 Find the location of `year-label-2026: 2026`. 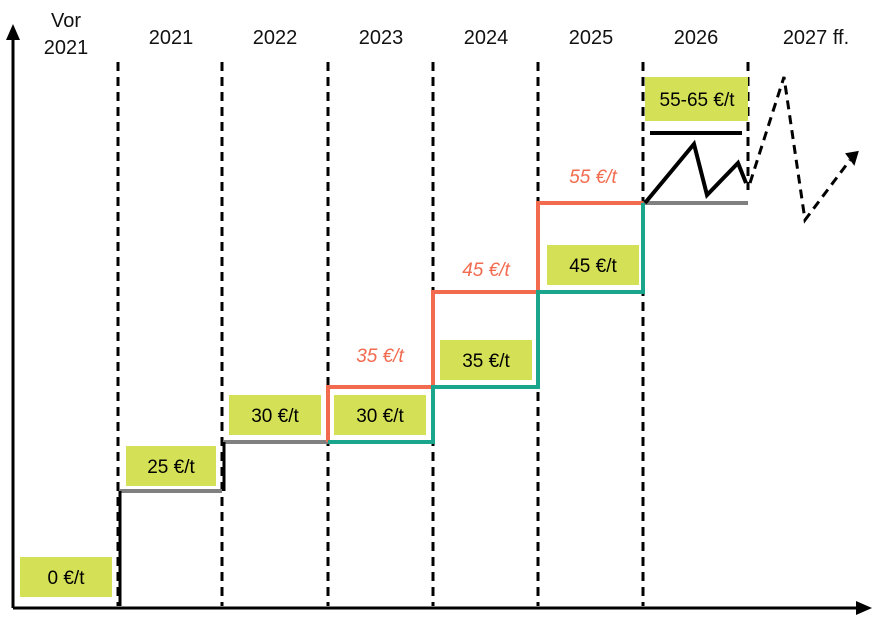

year-label-2026: 2026 is located at coordinates (696, 38).